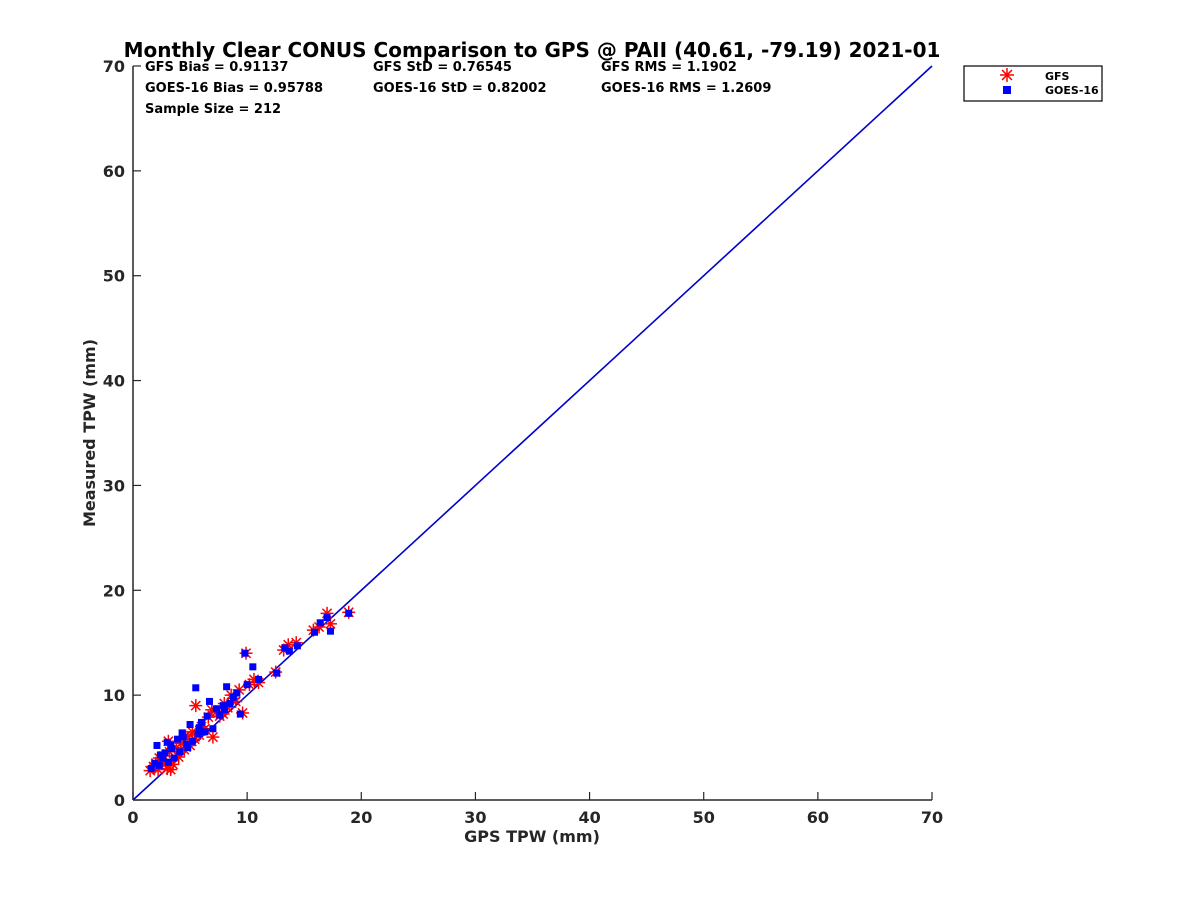  Describe the element at coordinates (532, 836) in the screenshot. I see `x-axis-label: GPS TPW (mm)` at that location.